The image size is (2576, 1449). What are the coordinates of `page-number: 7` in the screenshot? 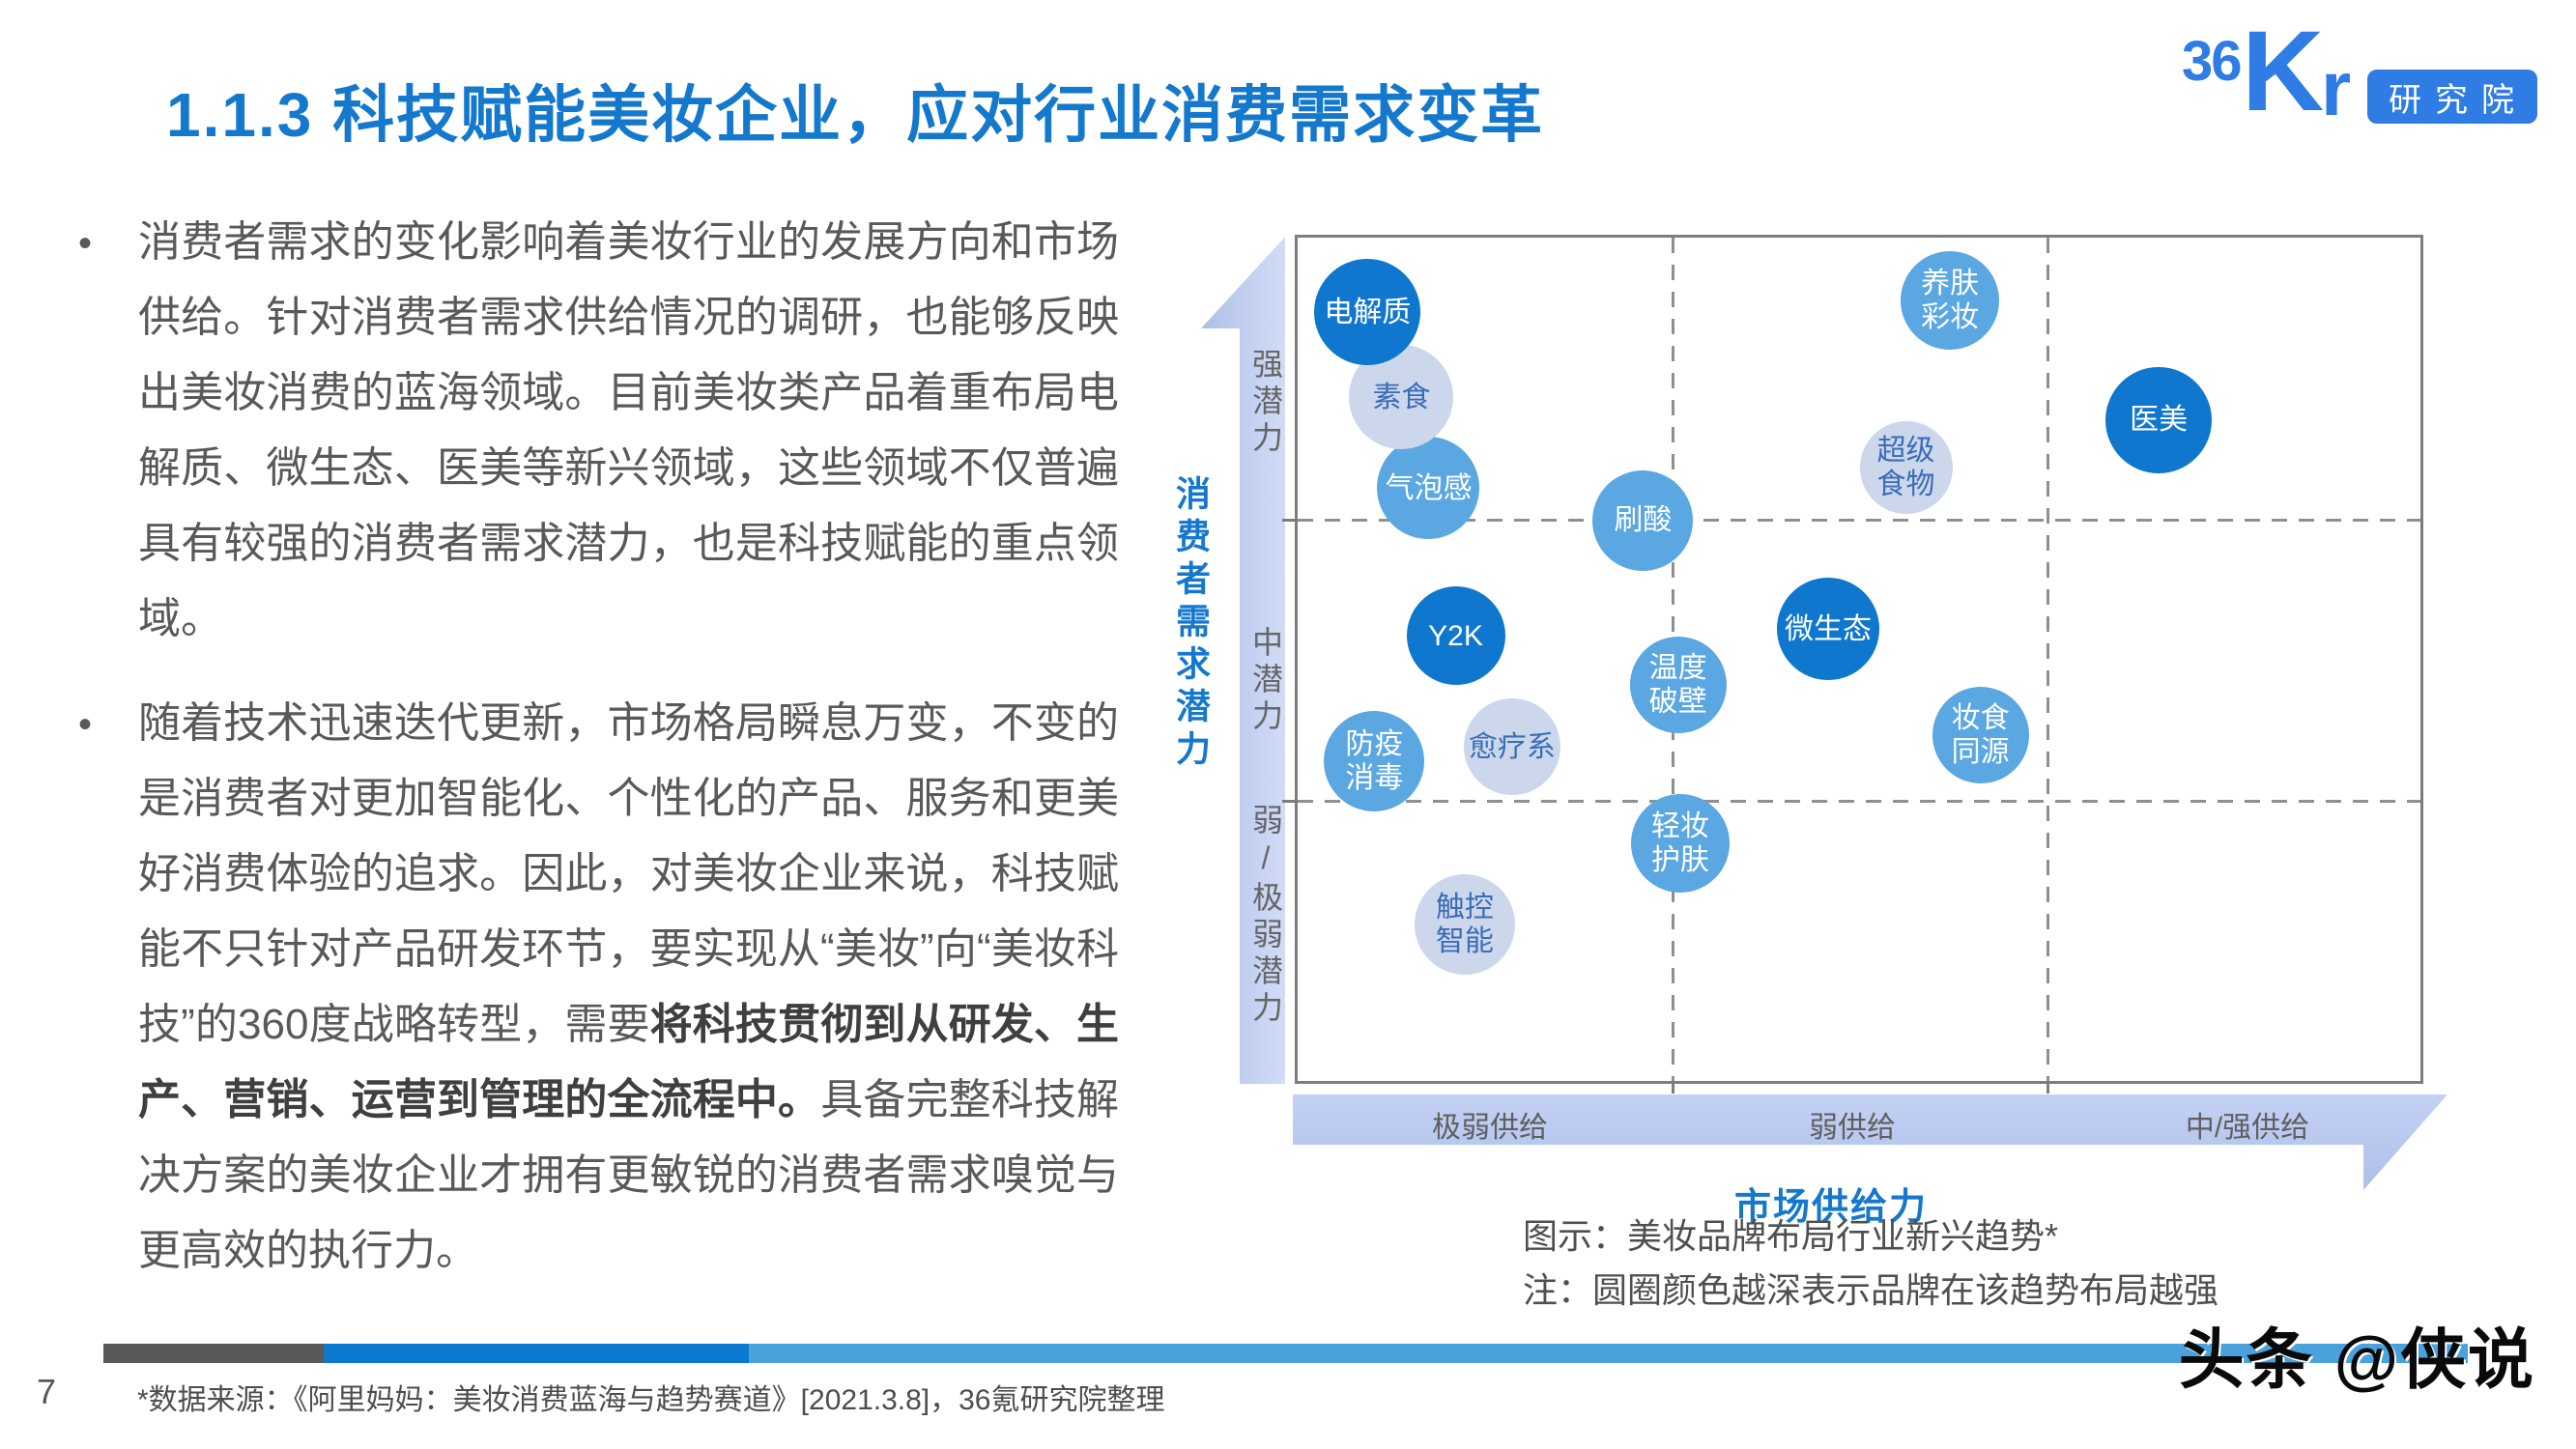 It's located at (47, 1391).